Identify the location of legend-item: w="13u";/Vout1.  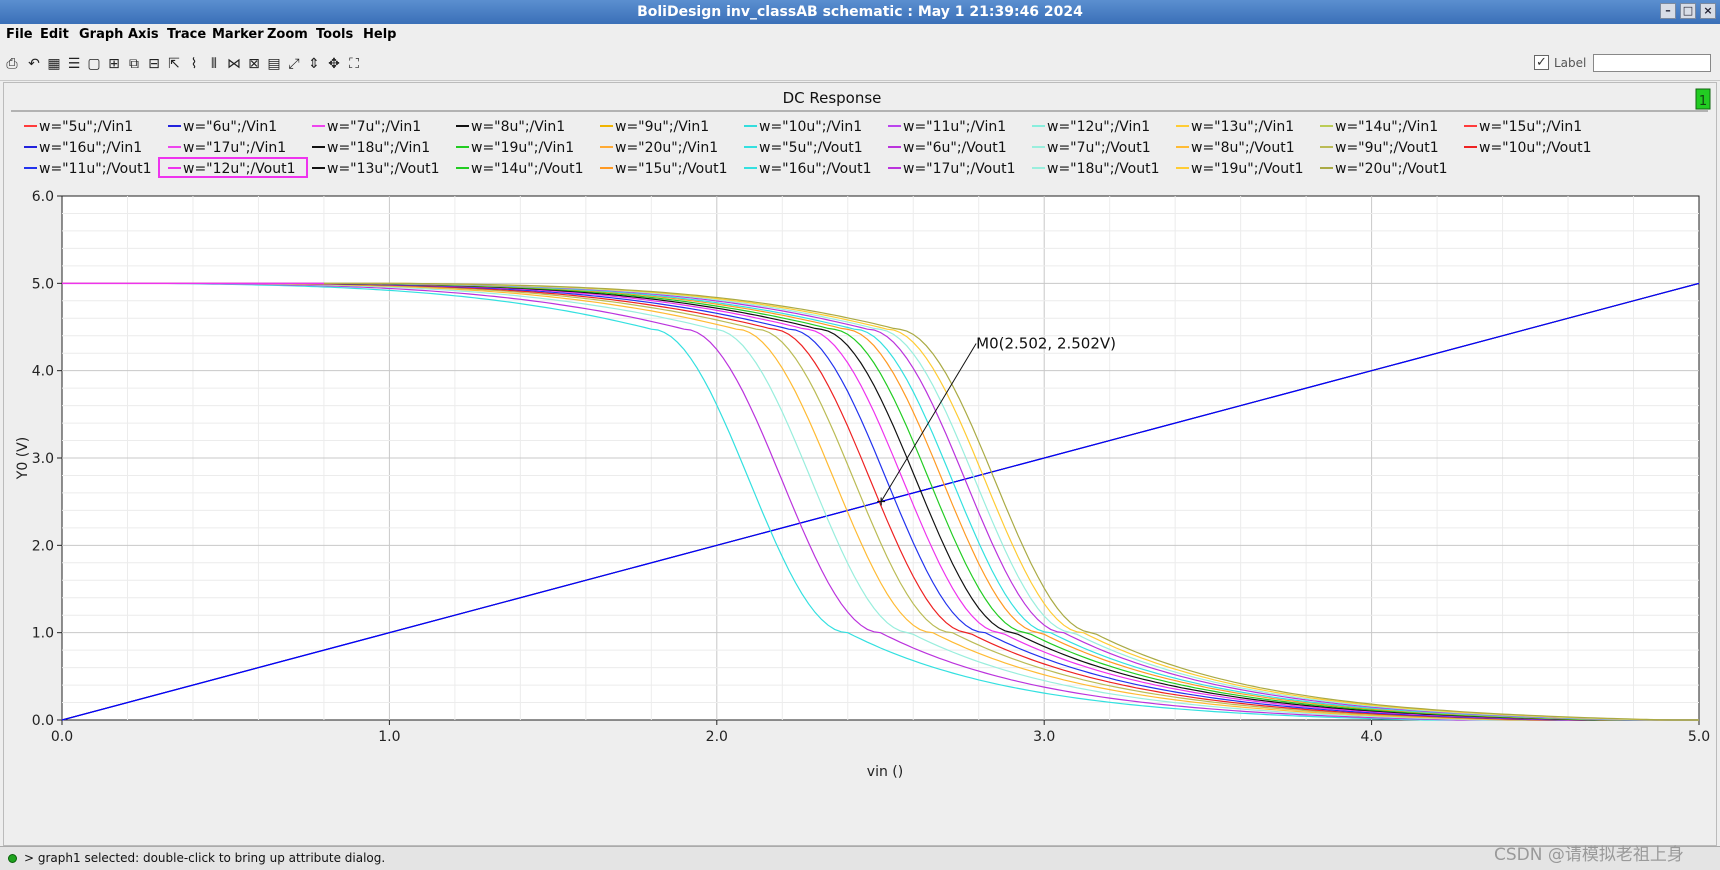
(376, 169).